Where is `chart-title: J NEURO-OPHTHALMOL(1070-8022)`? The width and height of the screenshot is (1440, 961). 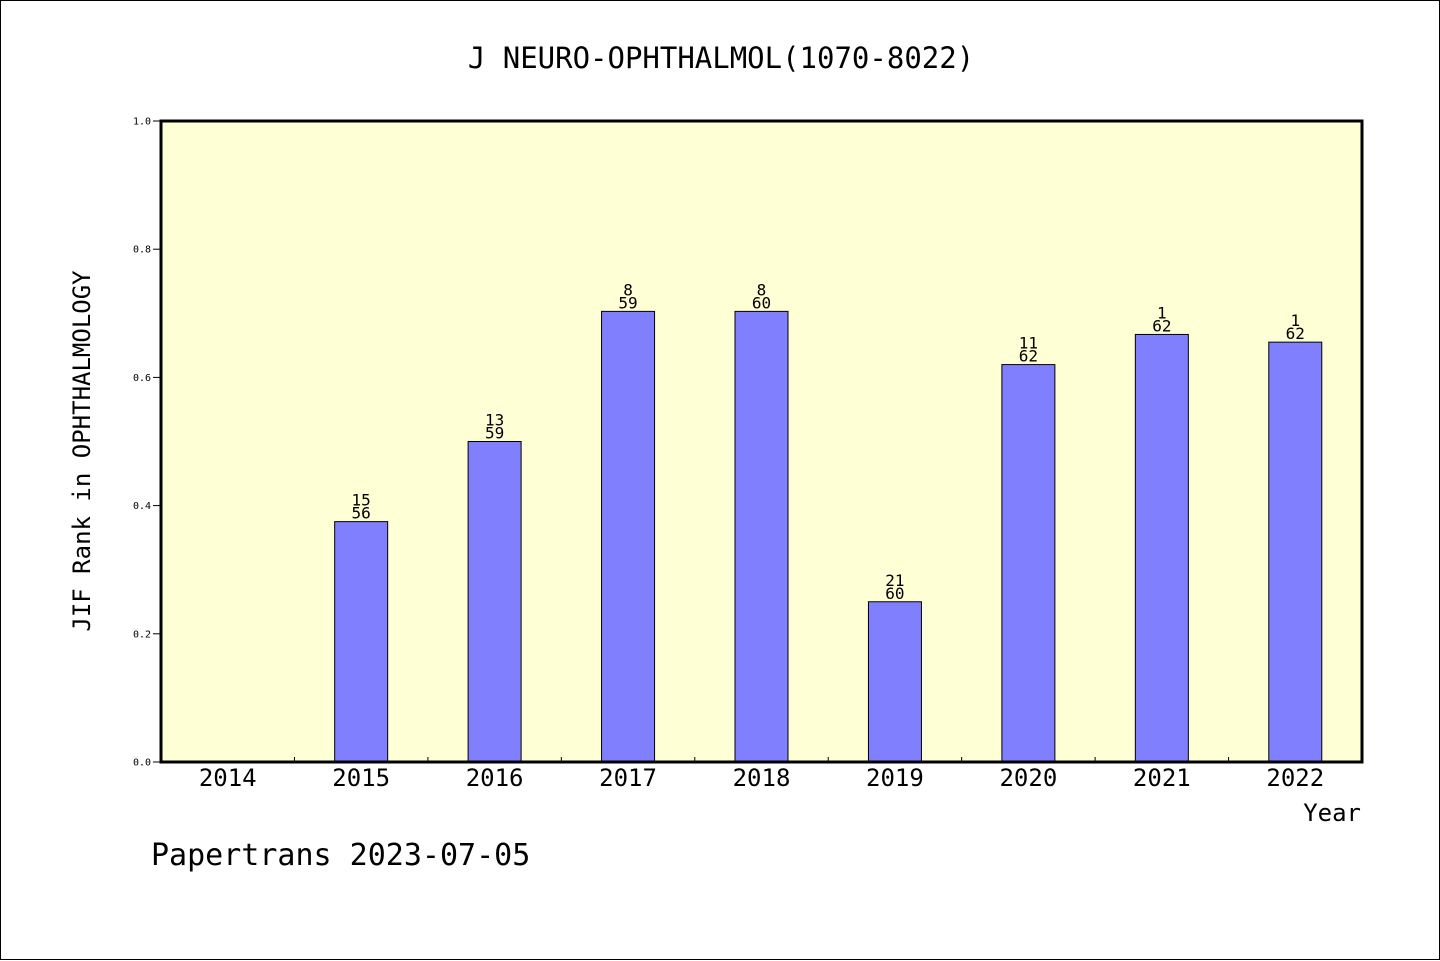
chart-title: J NEURO-OPHTHALMOL(1070-8022) is located at coordinates (721, 58).